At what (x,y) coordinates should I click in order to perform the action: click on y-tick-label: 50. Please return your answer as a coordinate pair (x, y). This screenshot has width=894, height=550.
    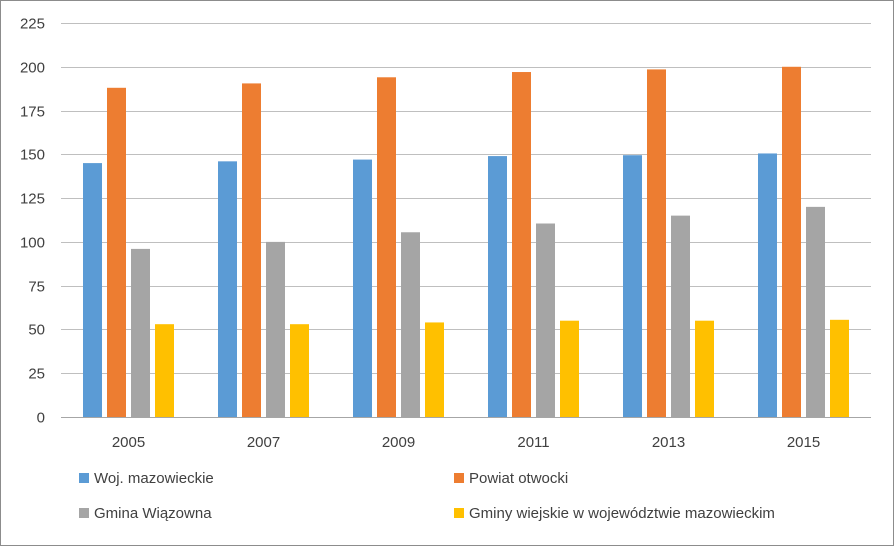
    Looking at the image, I should click on (36, 330).